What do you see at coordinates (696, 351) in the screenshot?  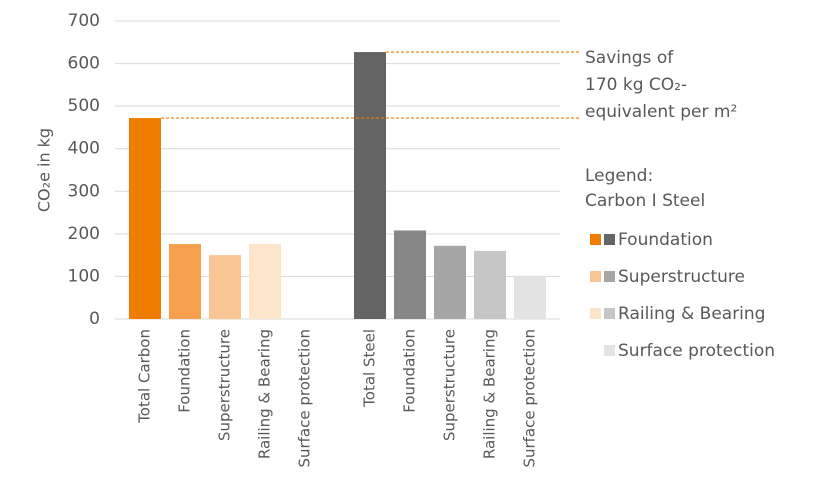 I see `legend-label: Surface protection` at bounding box center [696, 351].